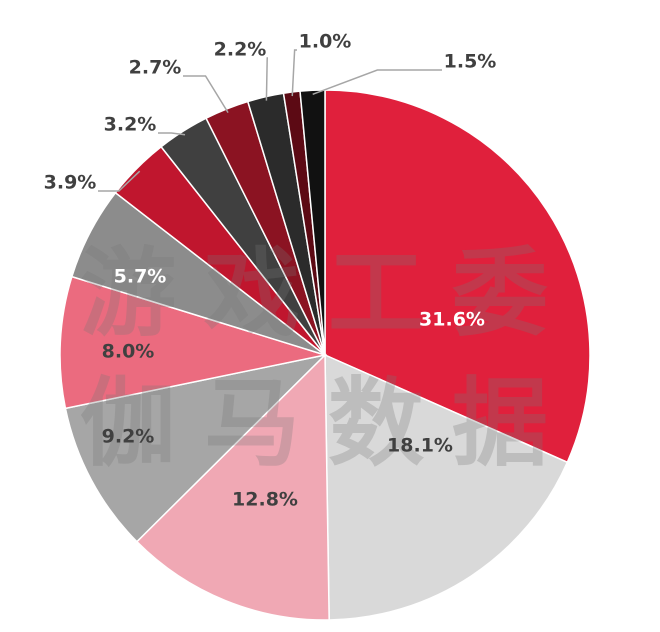 The height and width of the screenshot is (632, 660). Describe the element at coordinates (265, 500) in the screenshot. I see `data-label: 12.8%` at that location.